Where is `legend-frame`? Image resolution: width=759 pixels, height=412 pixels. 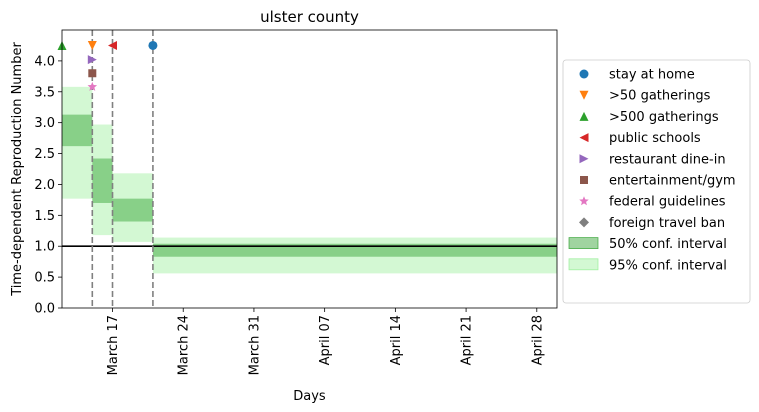
legend-frame is located at coordinates (656, 181).